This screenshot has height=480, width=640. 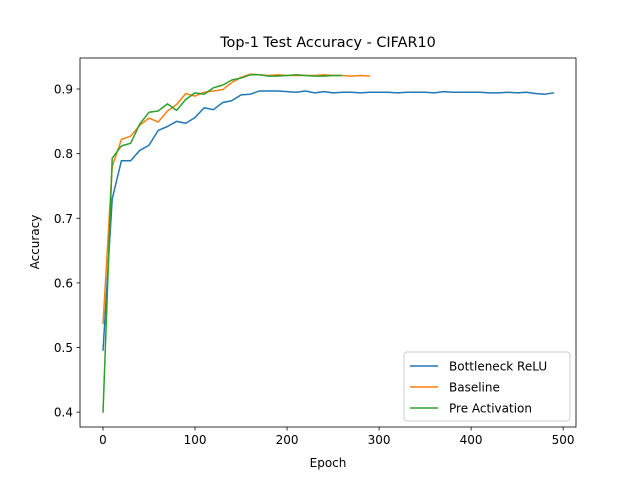 What do you see at coordinates (287, 440) in the screenshot?
I see `x-tick-label: 200` at bounding box center [287, 440].